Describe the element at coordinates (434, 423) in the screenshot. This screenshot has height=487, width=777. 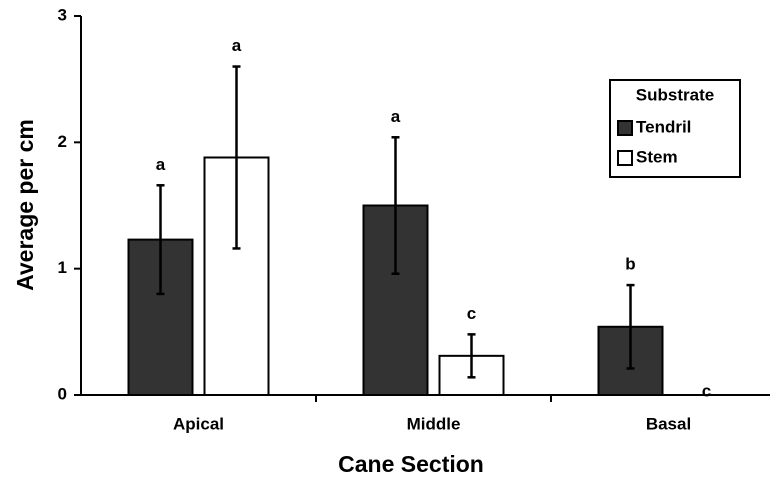
I see `x-tick-label: Middle` at that location.